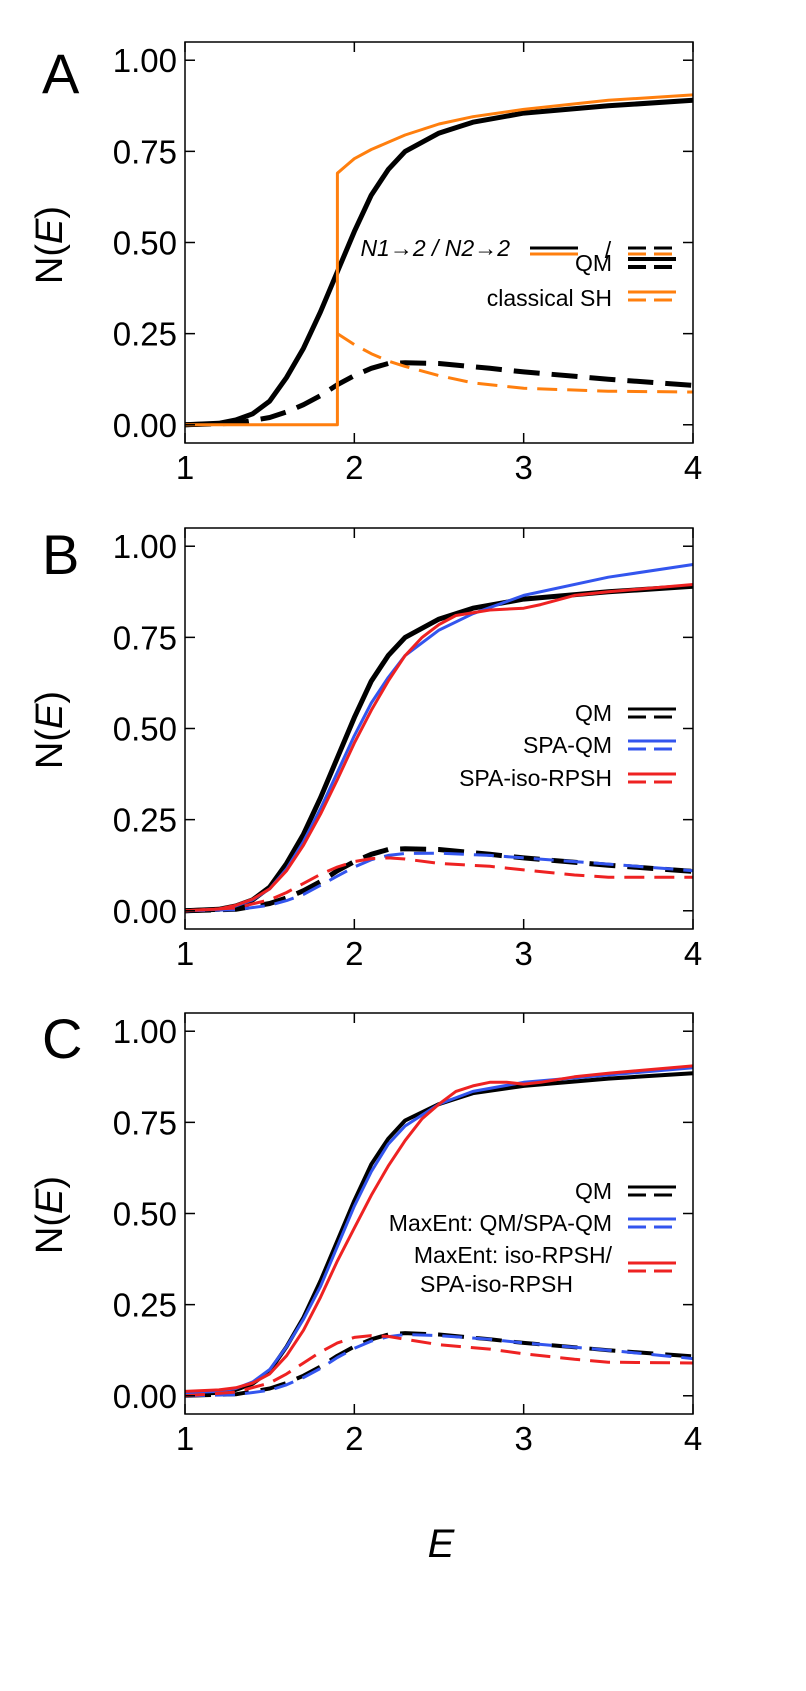  I want to click on x-tick-label-b-0: 1, so click(185, 953).